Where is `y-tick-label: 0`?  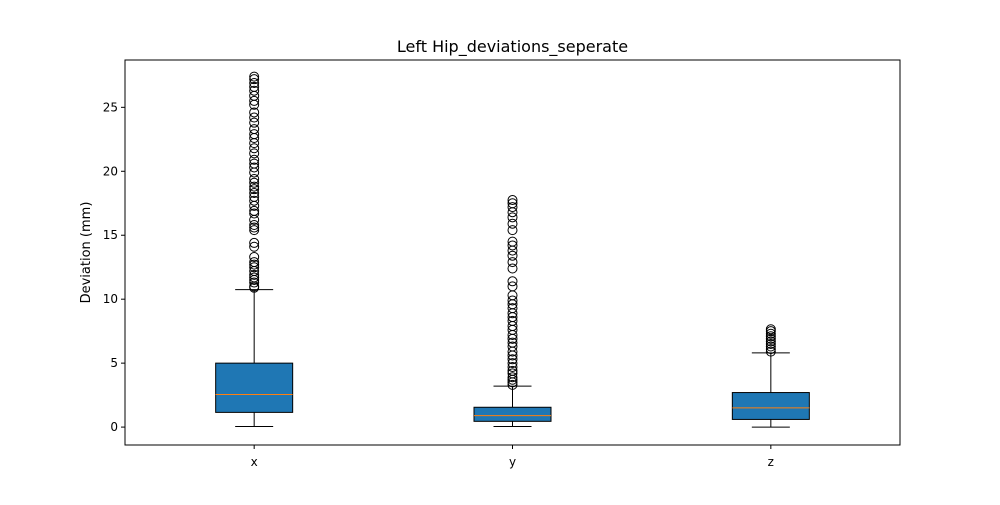 y-tick-label: 0 is located at coordinates (114, 427).